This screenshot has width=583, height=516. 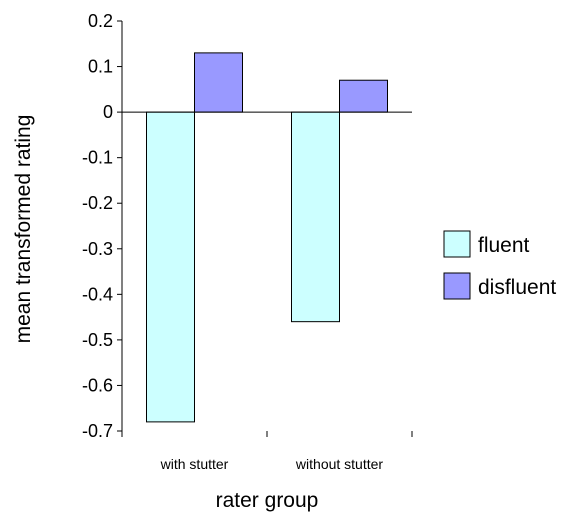 I want to click on legend-label-fluent: fluent, so click(x=504, y=245).